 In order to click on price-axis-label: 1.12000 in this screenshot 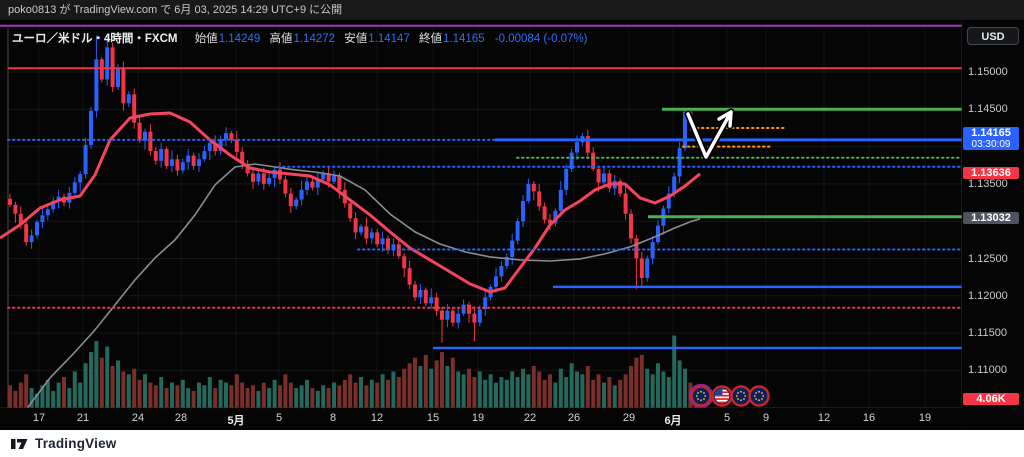, I will do `click(988, 295)`.